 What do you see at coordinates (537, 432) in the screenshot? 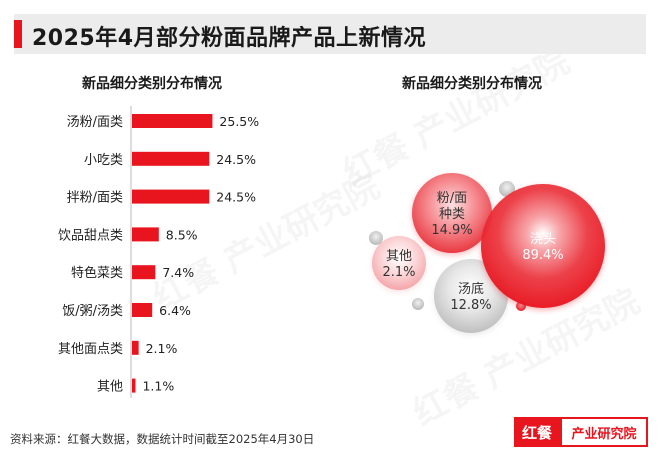
I see `brand-logo: 红餐` at bounding box center [537, 432].